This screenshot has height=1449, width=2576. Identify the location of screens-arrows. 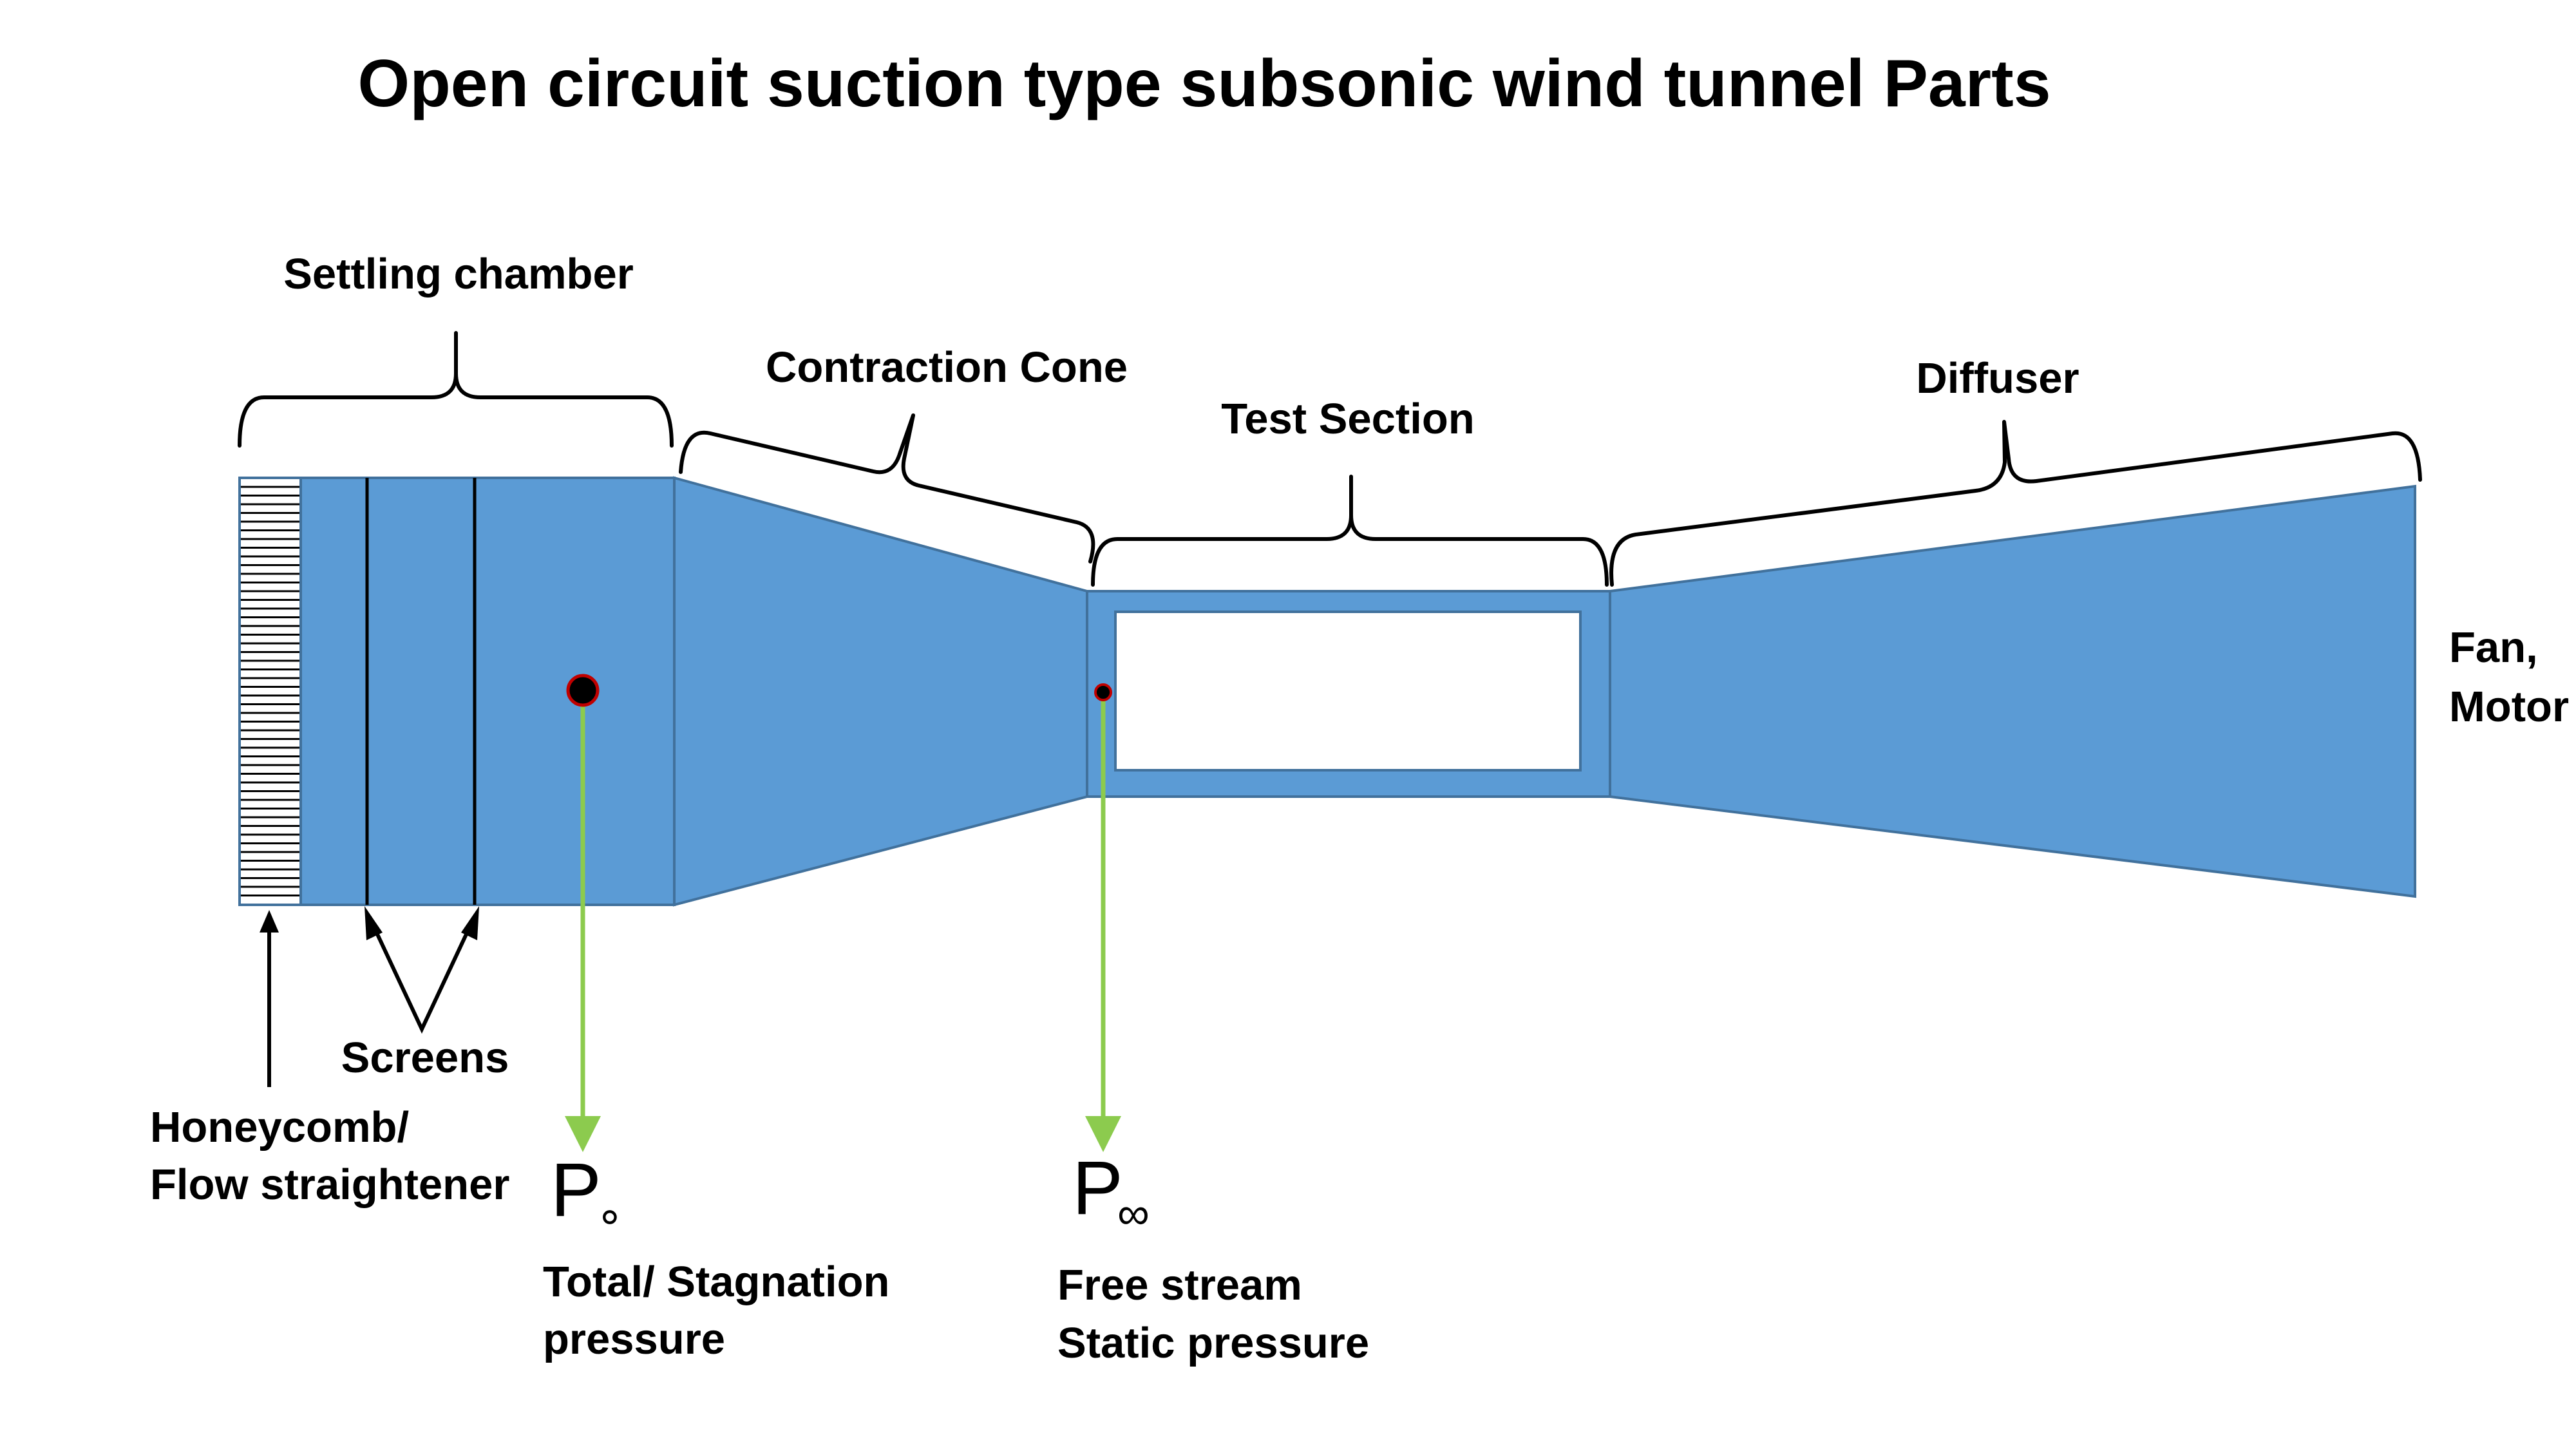
(422, 970).